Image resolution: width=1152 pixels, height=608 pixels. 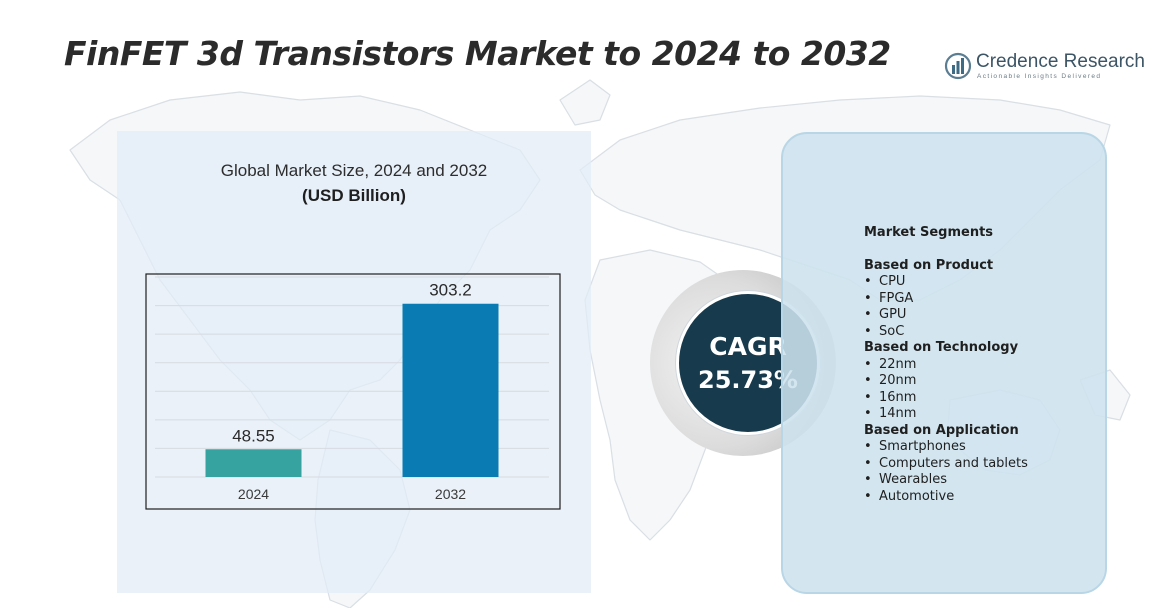 I want to click on bar-2024, so click(x=253, y=463).